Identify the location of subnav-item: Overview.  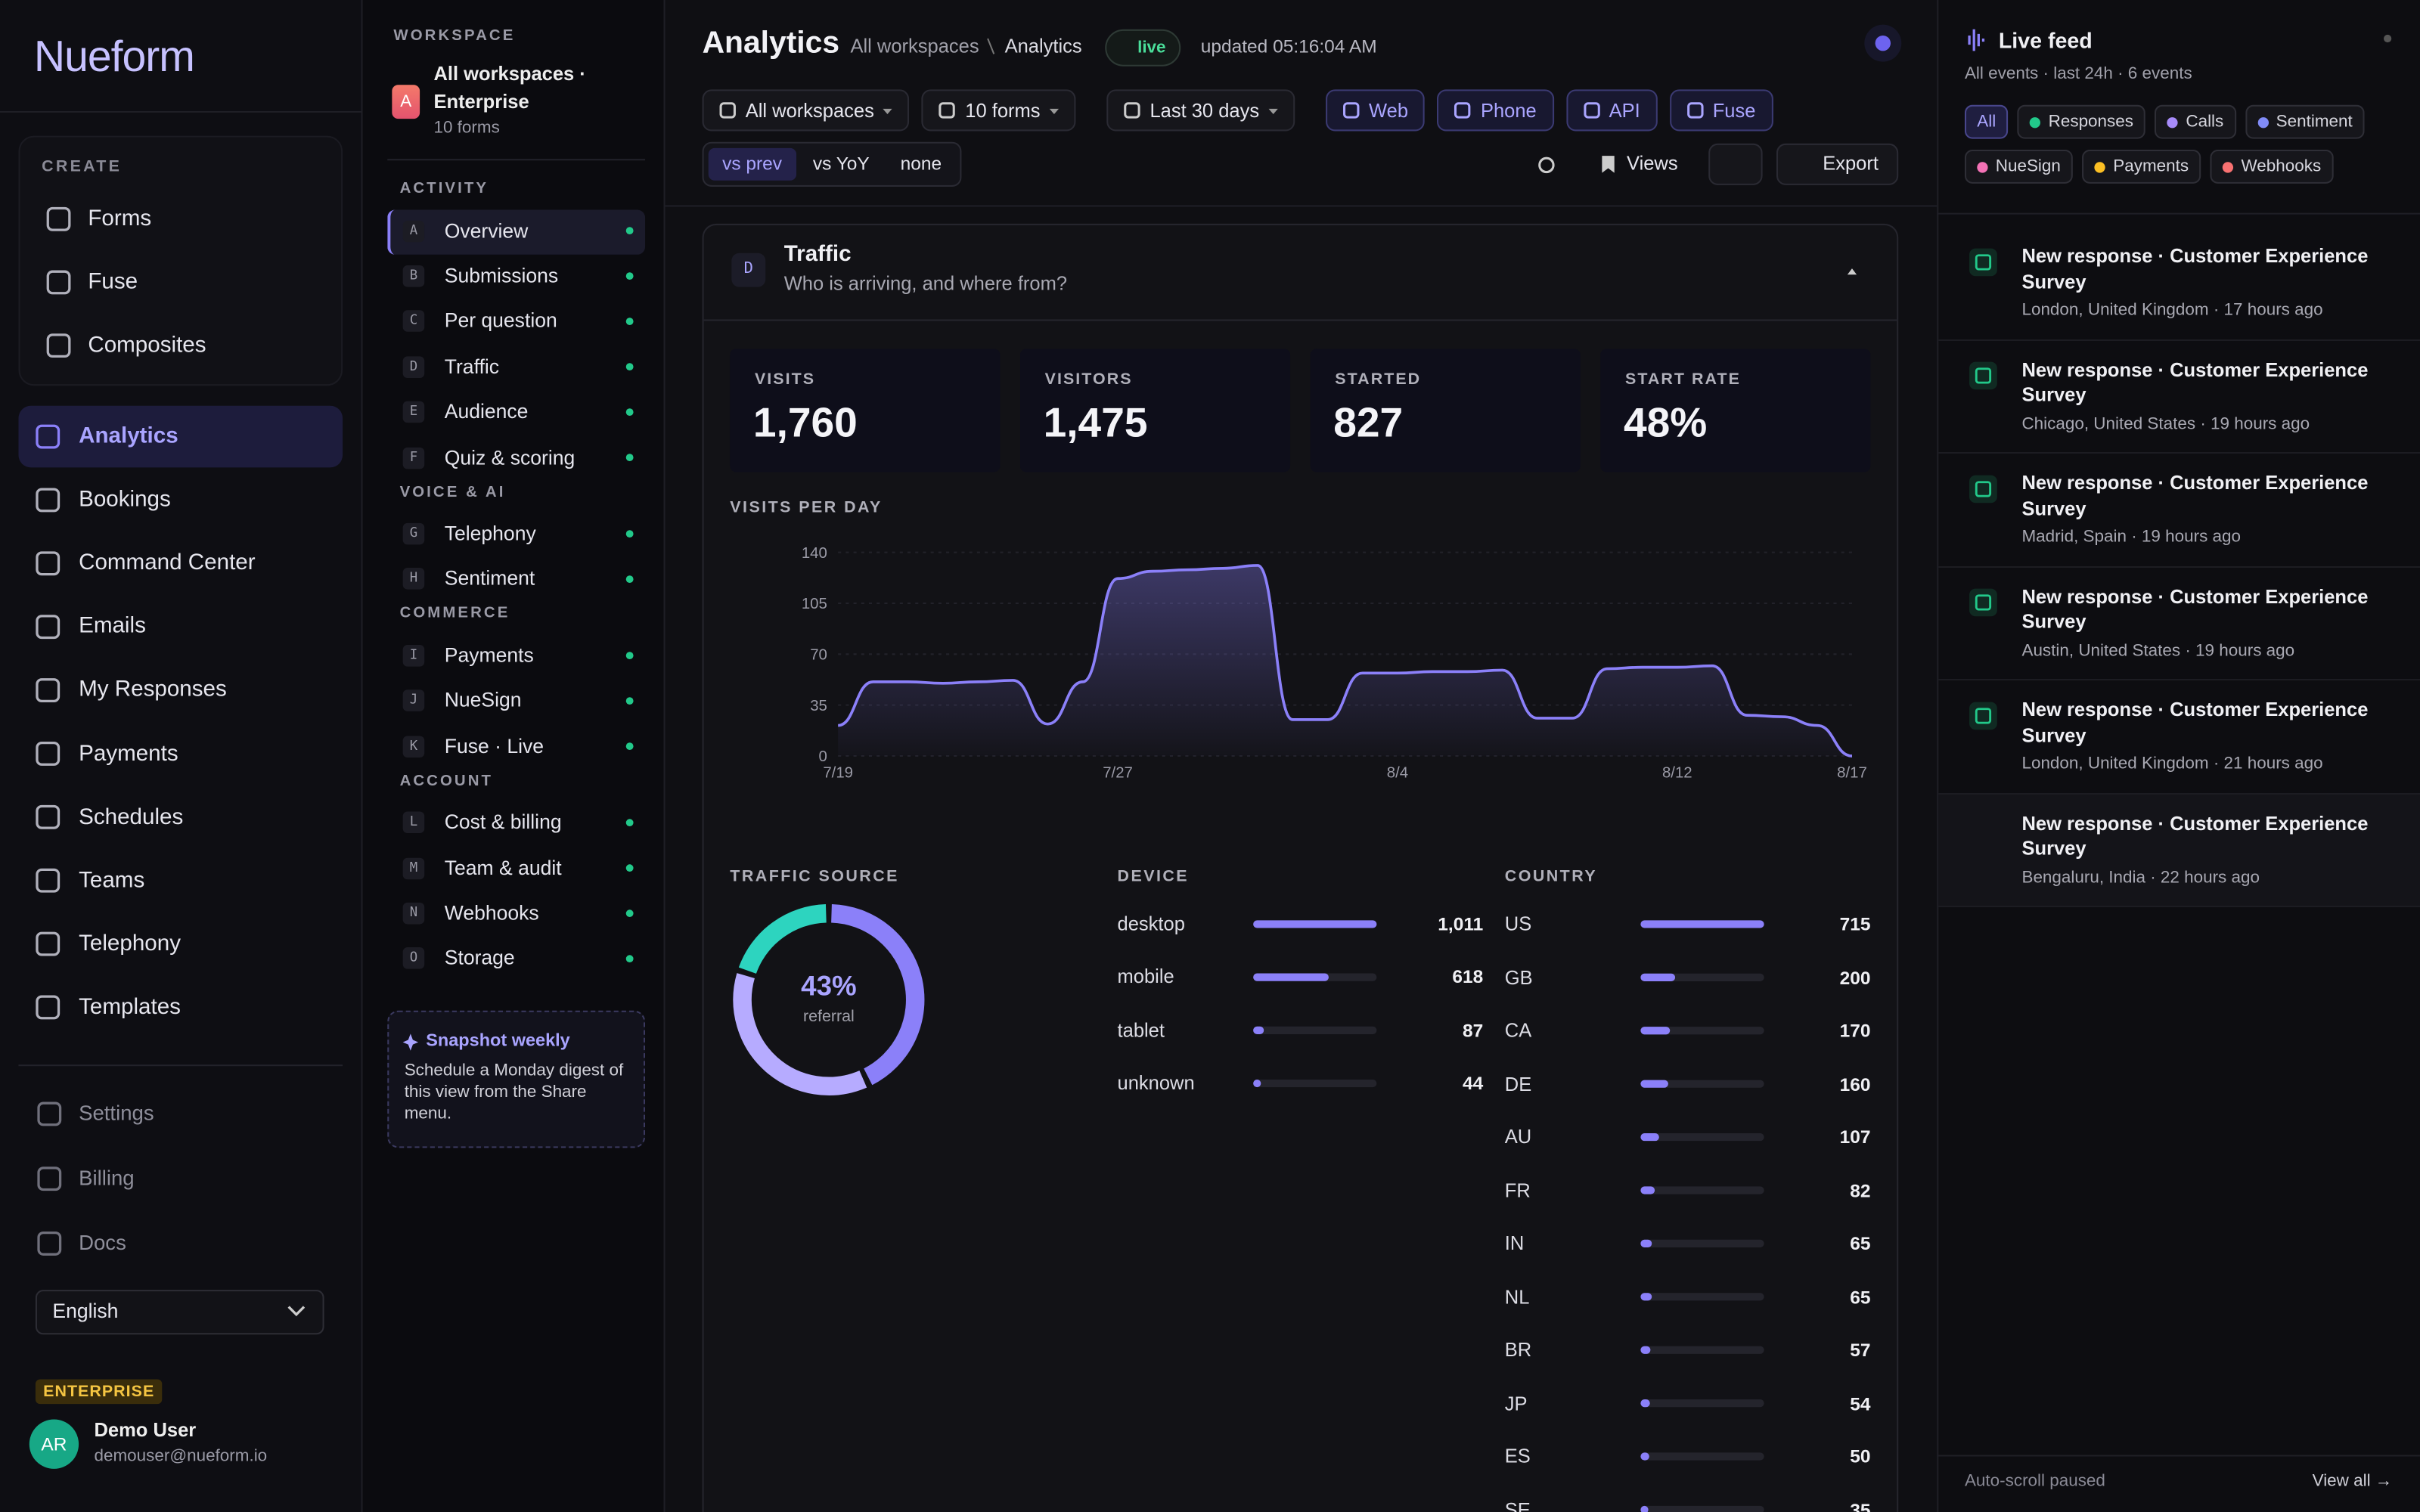
(486, 230).